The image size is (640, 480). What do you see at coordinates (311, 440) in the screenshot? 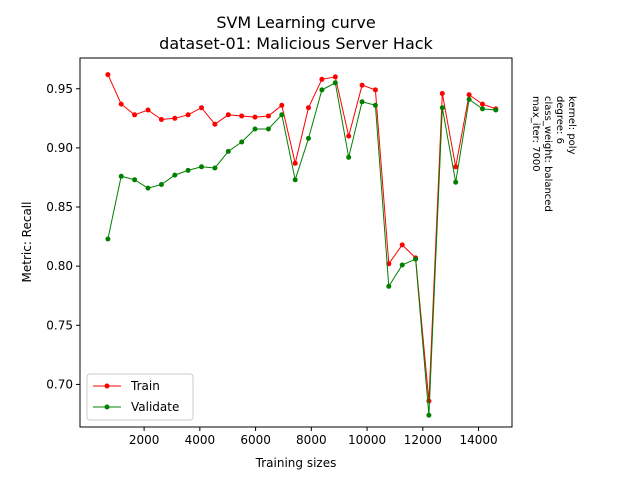
I see `x-tick-label: 8000` at bounding box center [311, 440].